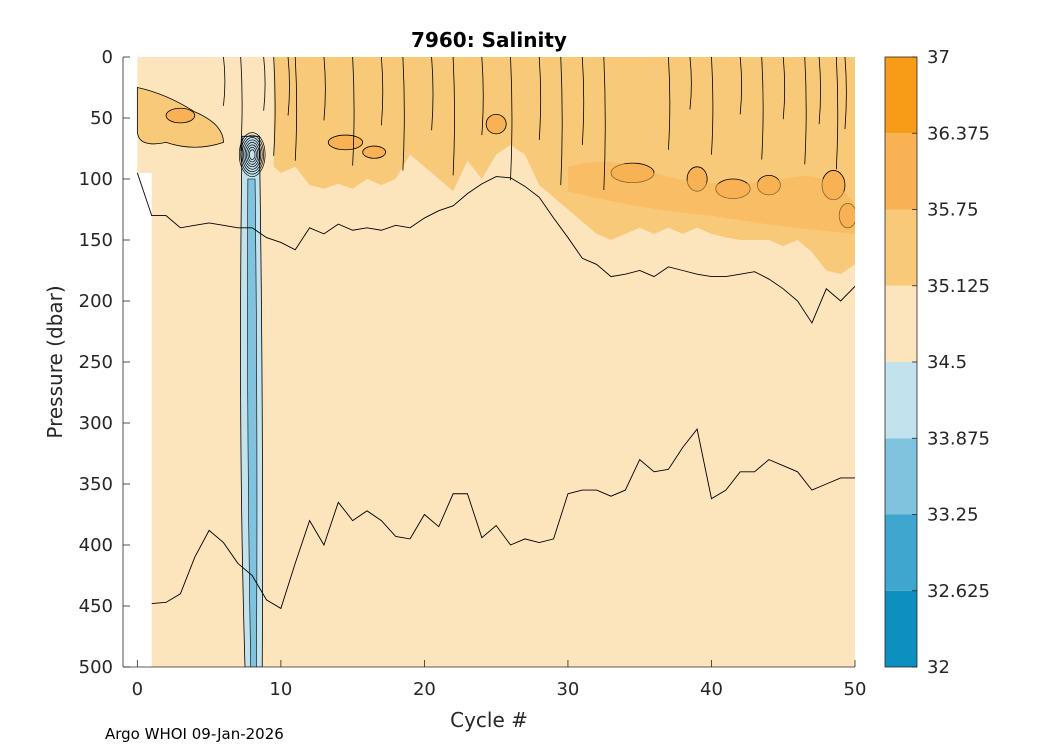 The width and height of the screenshot is (1050, 750). What do you see at coordinates (855, 689) in the screenshot?
I see `x-tick-label-50: 50` at bounding box center [855, 689].